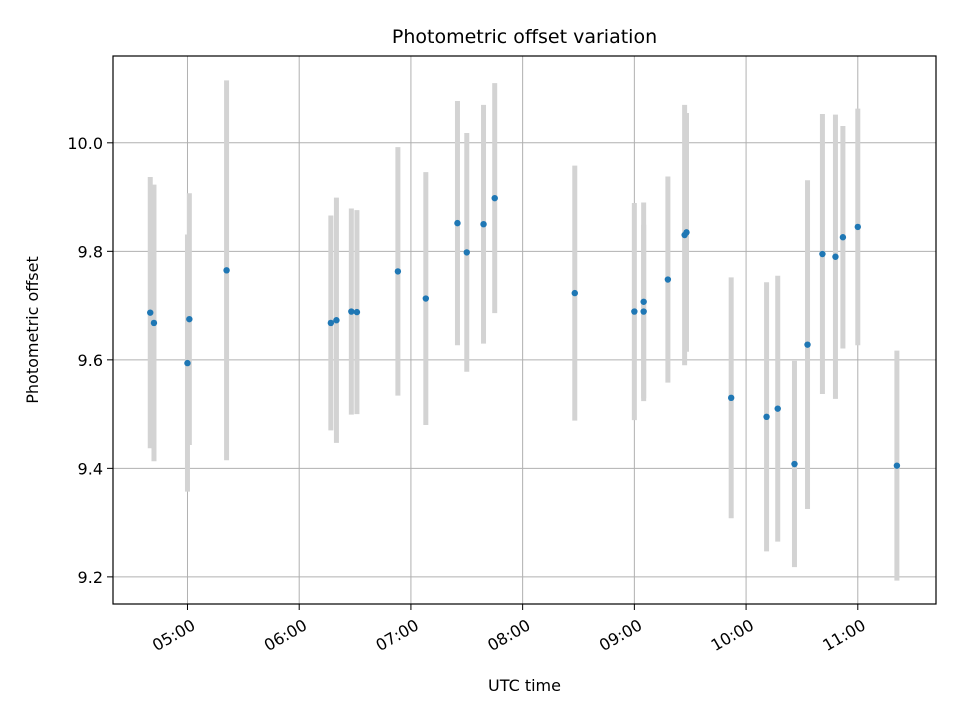  Describe the element at coordinates (90, 468) in the screenshot. I see `y-tick-label: 9.4` at that location.